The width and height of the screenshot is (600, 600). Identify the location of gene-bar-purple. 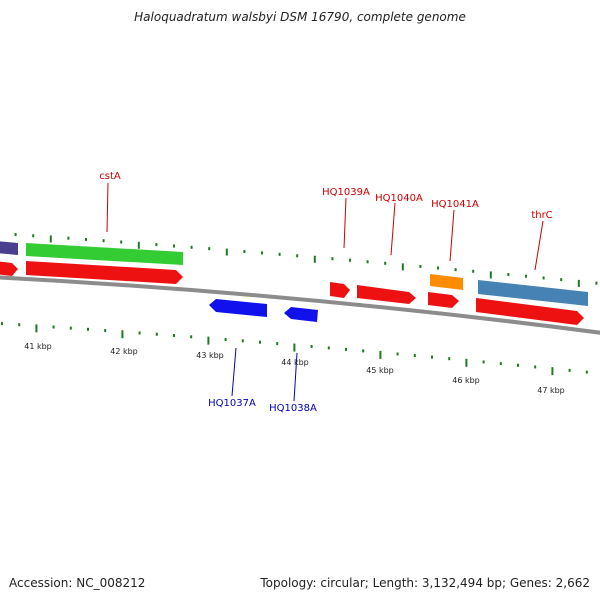
(9, 248).